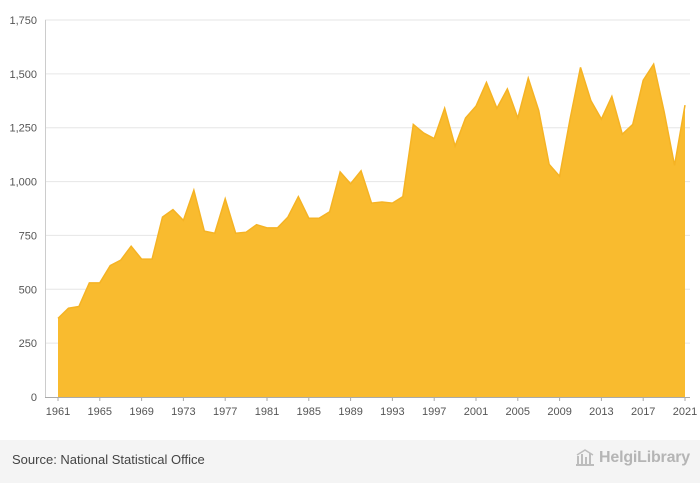  Describe the element at coordinates (476, 412) in the screenshot. I see `x-tick-label: 2001` at that location.